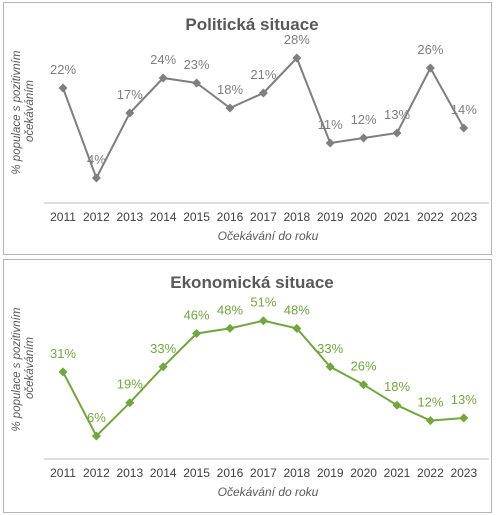  Describe the element at coordinates (96, 417) in the screenshot. I see `data-label-2012: 6%` at that location.